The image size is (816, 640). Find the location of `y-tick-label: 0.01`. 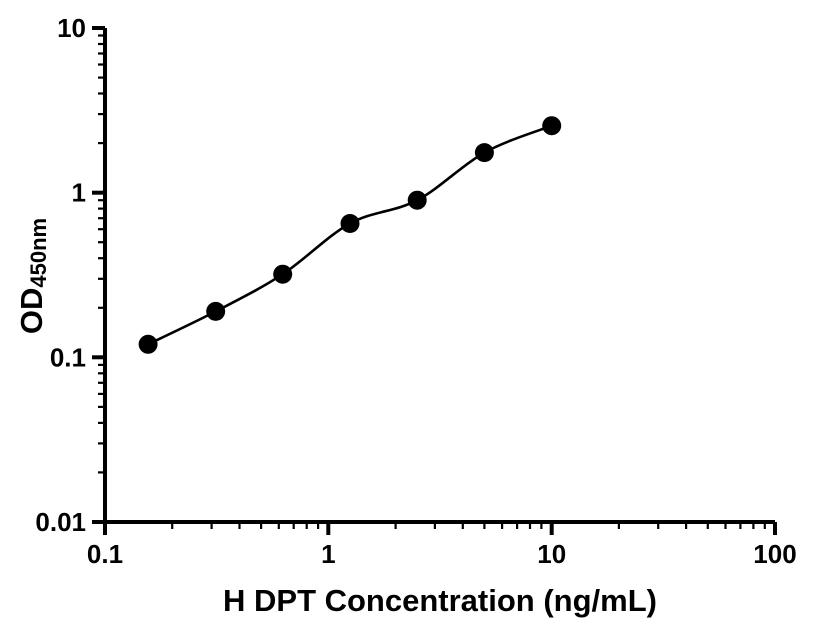

y-tick-label: 0.01 is located at coordinates (60, 522).